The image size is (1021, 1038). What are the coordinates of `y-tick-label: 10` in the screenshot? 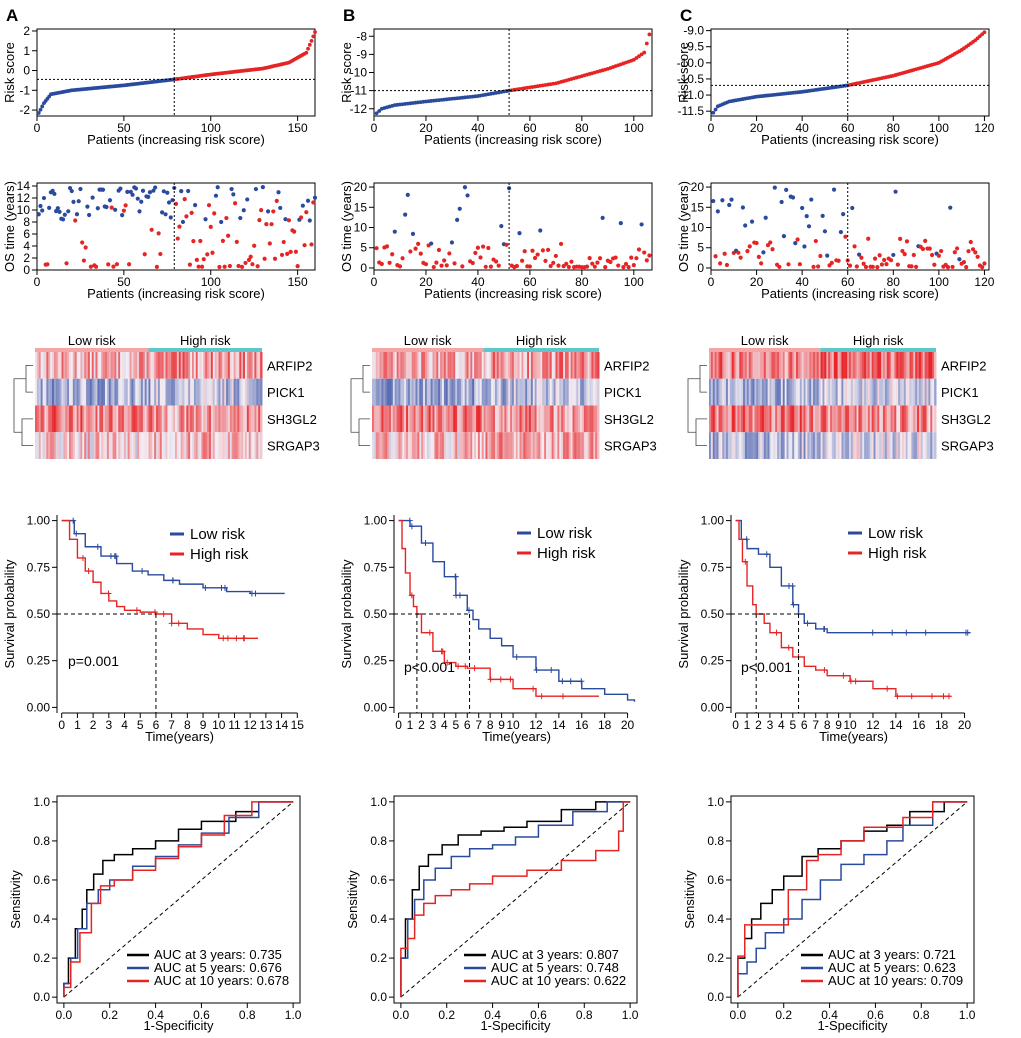 It's located at (24, 210).